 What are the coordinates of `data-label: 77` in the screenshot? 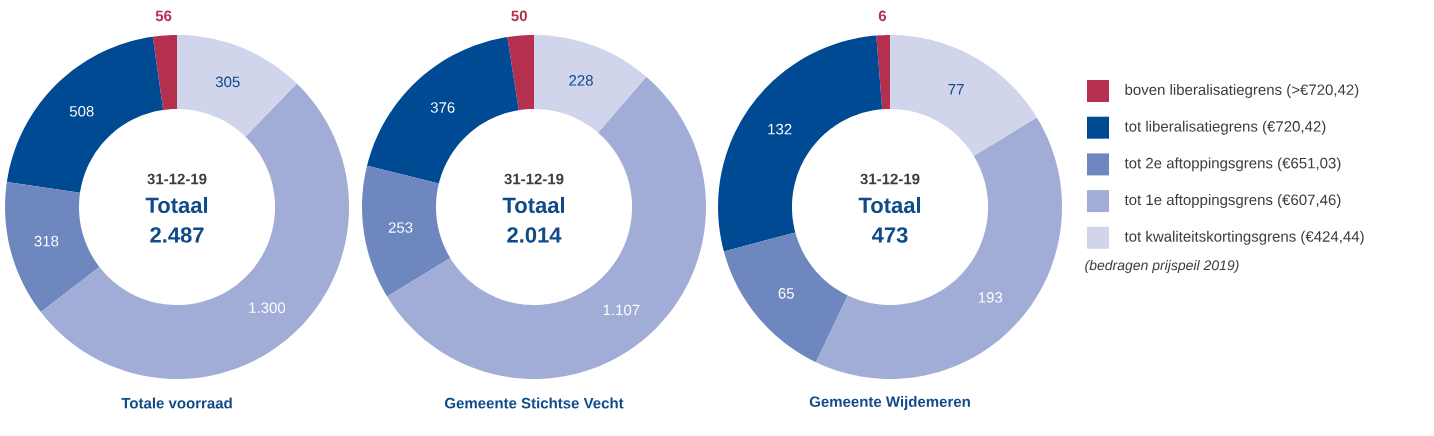 It's located at (956, 89).